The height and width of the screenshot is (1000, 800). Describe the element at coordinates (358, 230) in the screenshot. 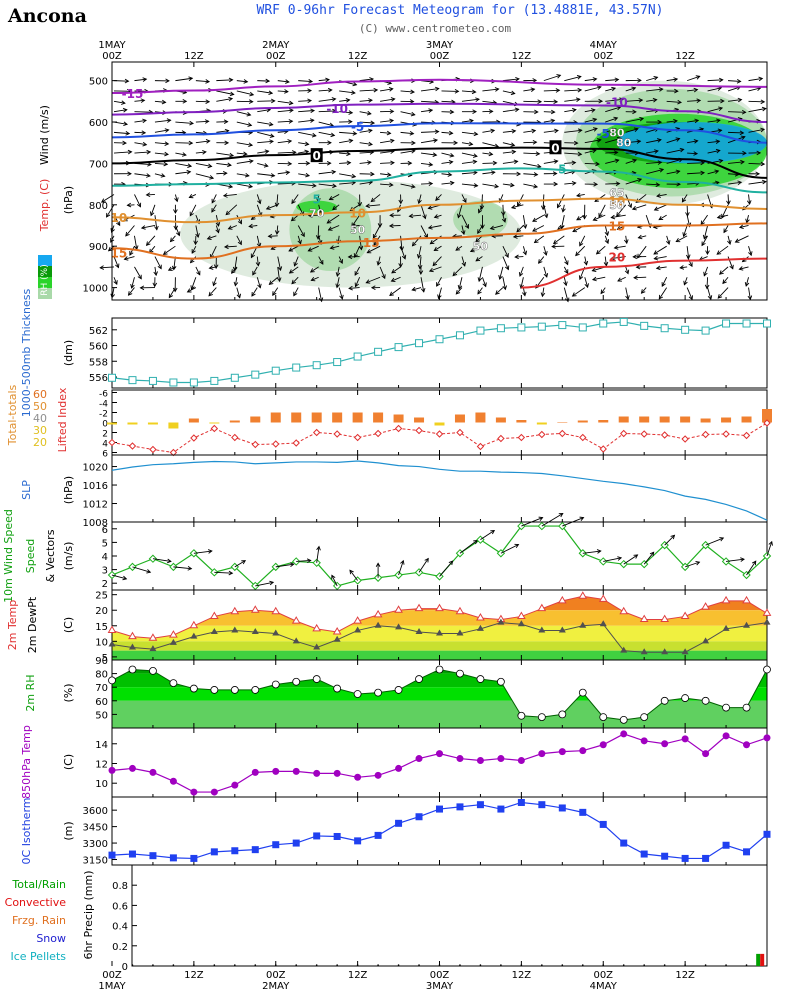

I see `rh-contour-label: 50` at that location.